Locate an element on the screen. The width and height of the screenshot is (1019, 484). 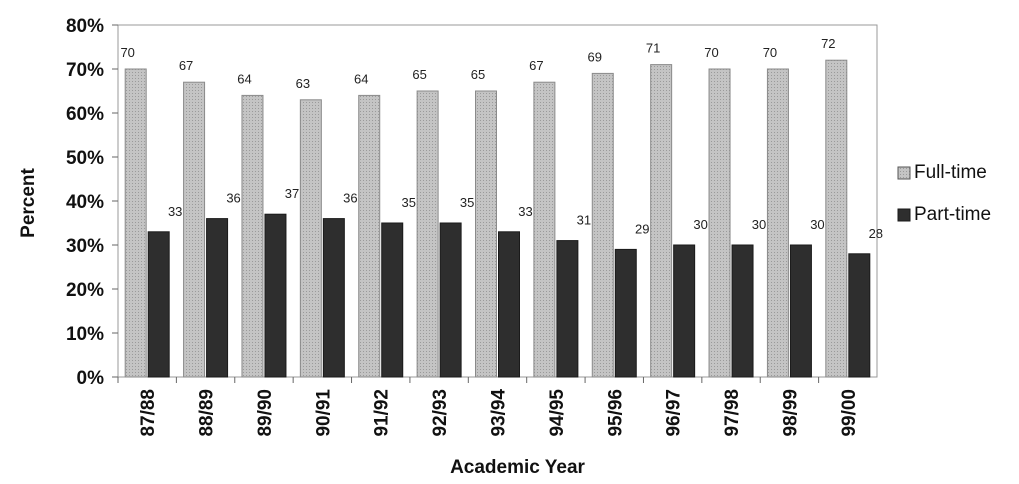
x-tick-label: 87/88 is located at coordinates (148, 413).